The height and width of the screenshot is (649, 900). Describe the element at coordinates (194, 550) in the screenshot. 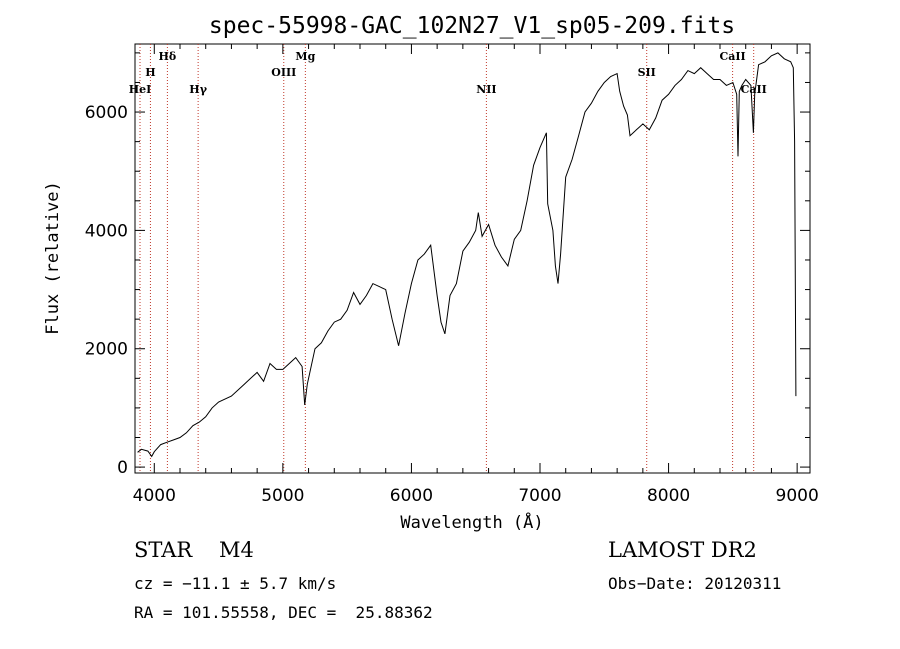

I see `object-class: STAR M4` at that location.